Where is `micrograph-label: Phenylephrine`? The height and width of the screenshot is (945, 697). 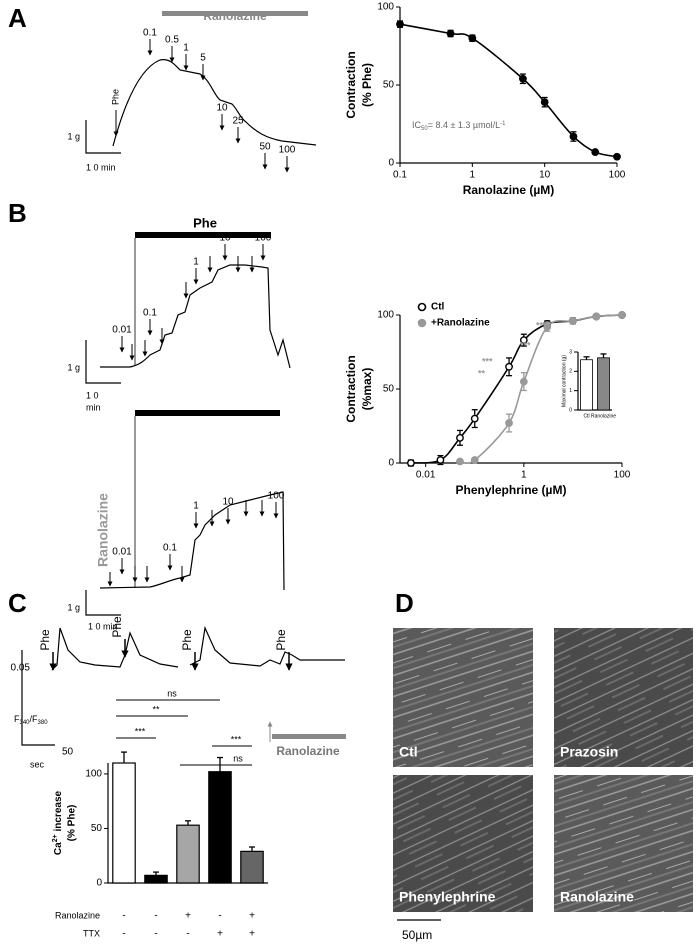
micrograph-label: Phenylephrine is located at coordinates (447, 897).